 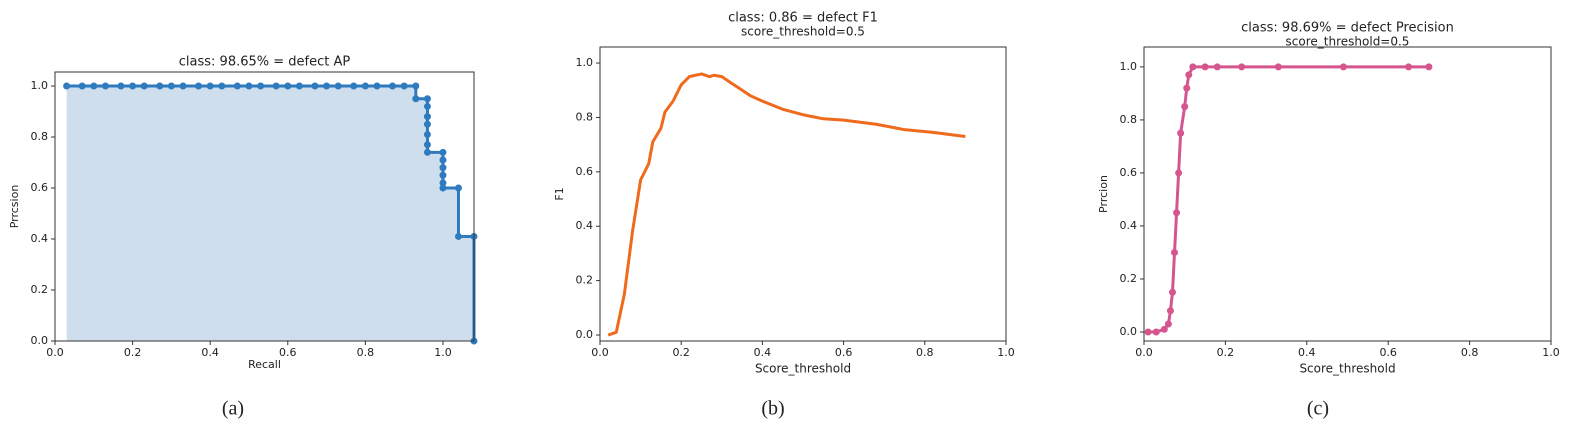 I want to click on chart-subtitle: score_threshold=0.5, so click(x=1348, y=42).